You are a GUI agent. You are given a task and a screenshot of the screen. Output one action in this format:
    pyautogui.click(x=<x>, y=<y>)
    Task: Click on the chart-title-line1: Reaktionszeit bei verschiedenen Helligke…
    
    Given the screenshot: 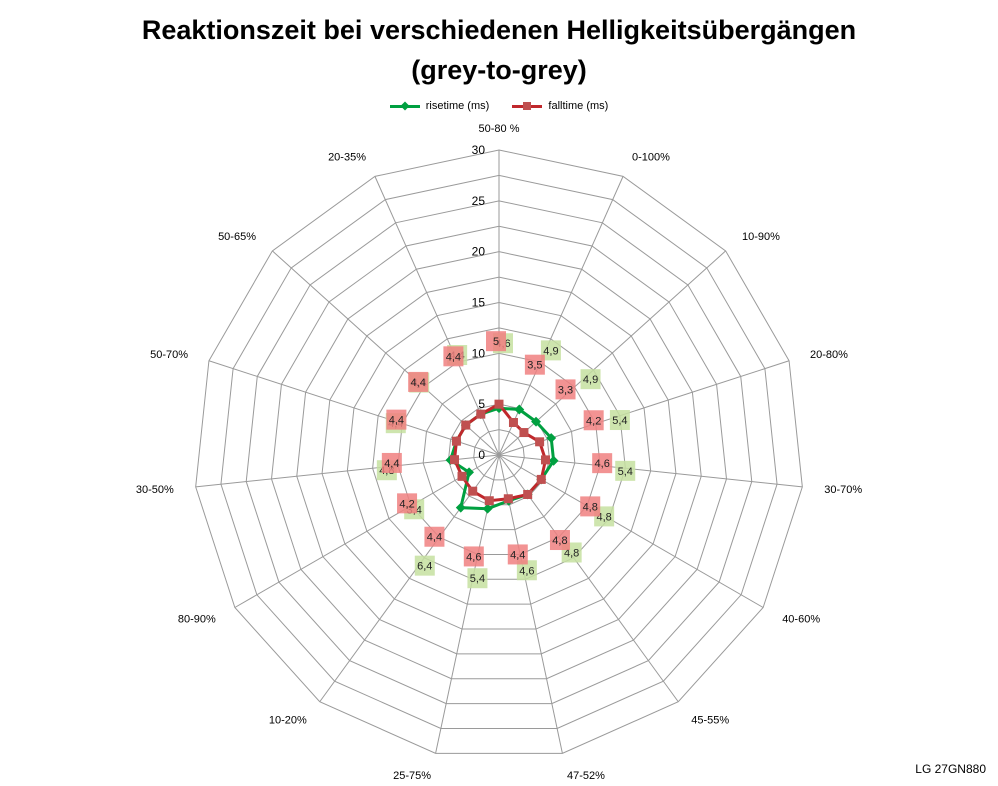 What is the action you would take?
    pyautogui.click(x=499, y=30)
    